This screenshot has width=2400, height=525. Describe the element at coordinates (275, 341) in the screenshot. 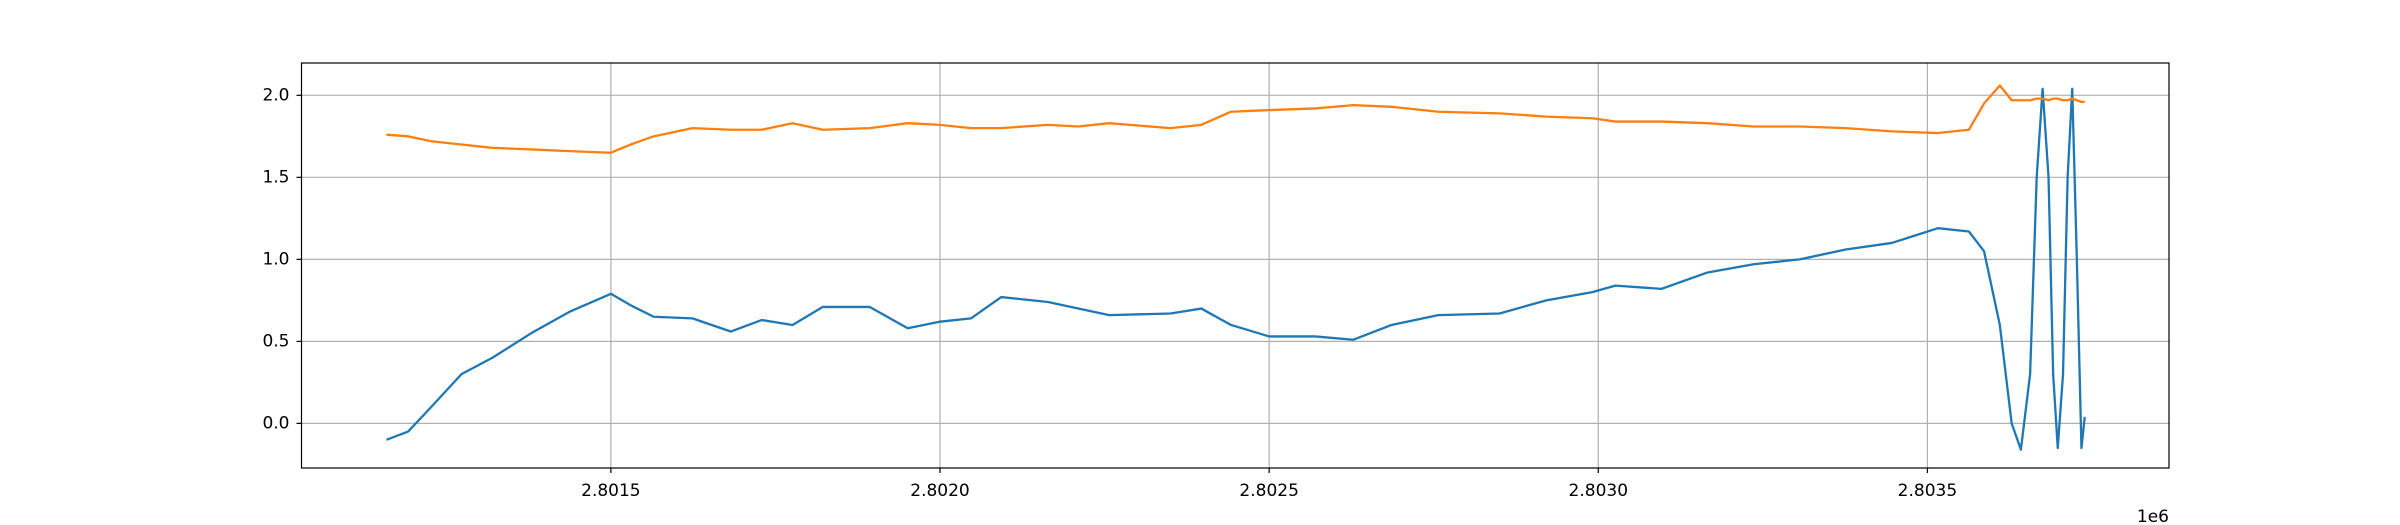

I see `y-tick-label: 0.5` at that location.